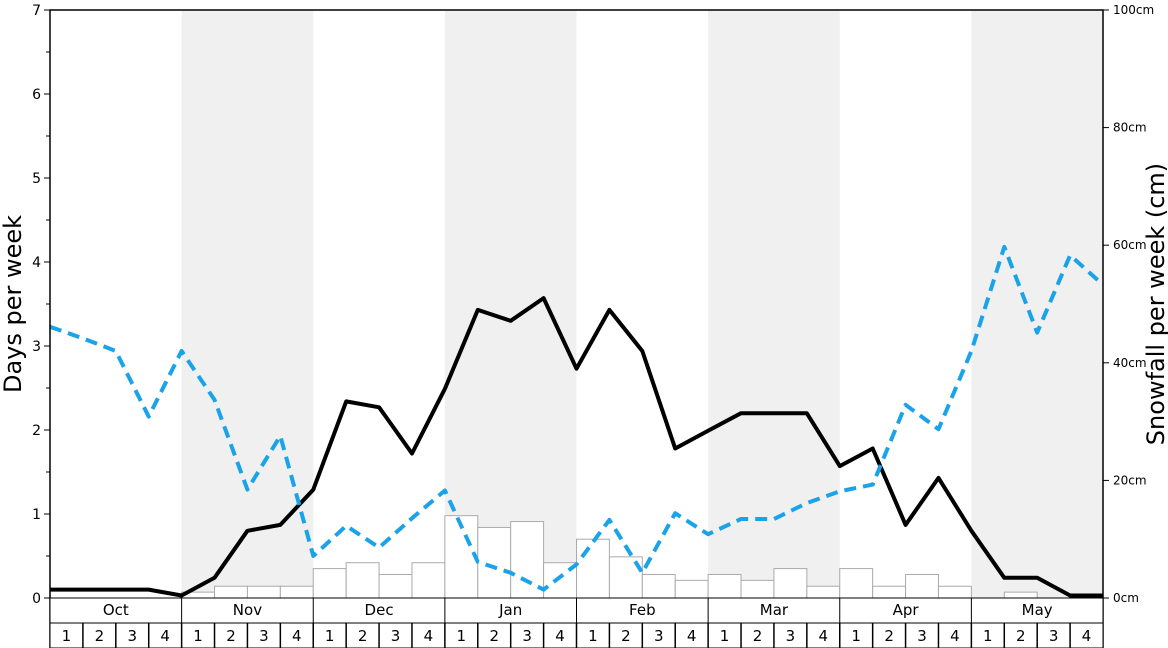 The image size is (1168, 648). What do you see at coordinates (13, 304) in the screenshot?
I see `left-axis-label: Days per week` at bounding box center [13, 304].